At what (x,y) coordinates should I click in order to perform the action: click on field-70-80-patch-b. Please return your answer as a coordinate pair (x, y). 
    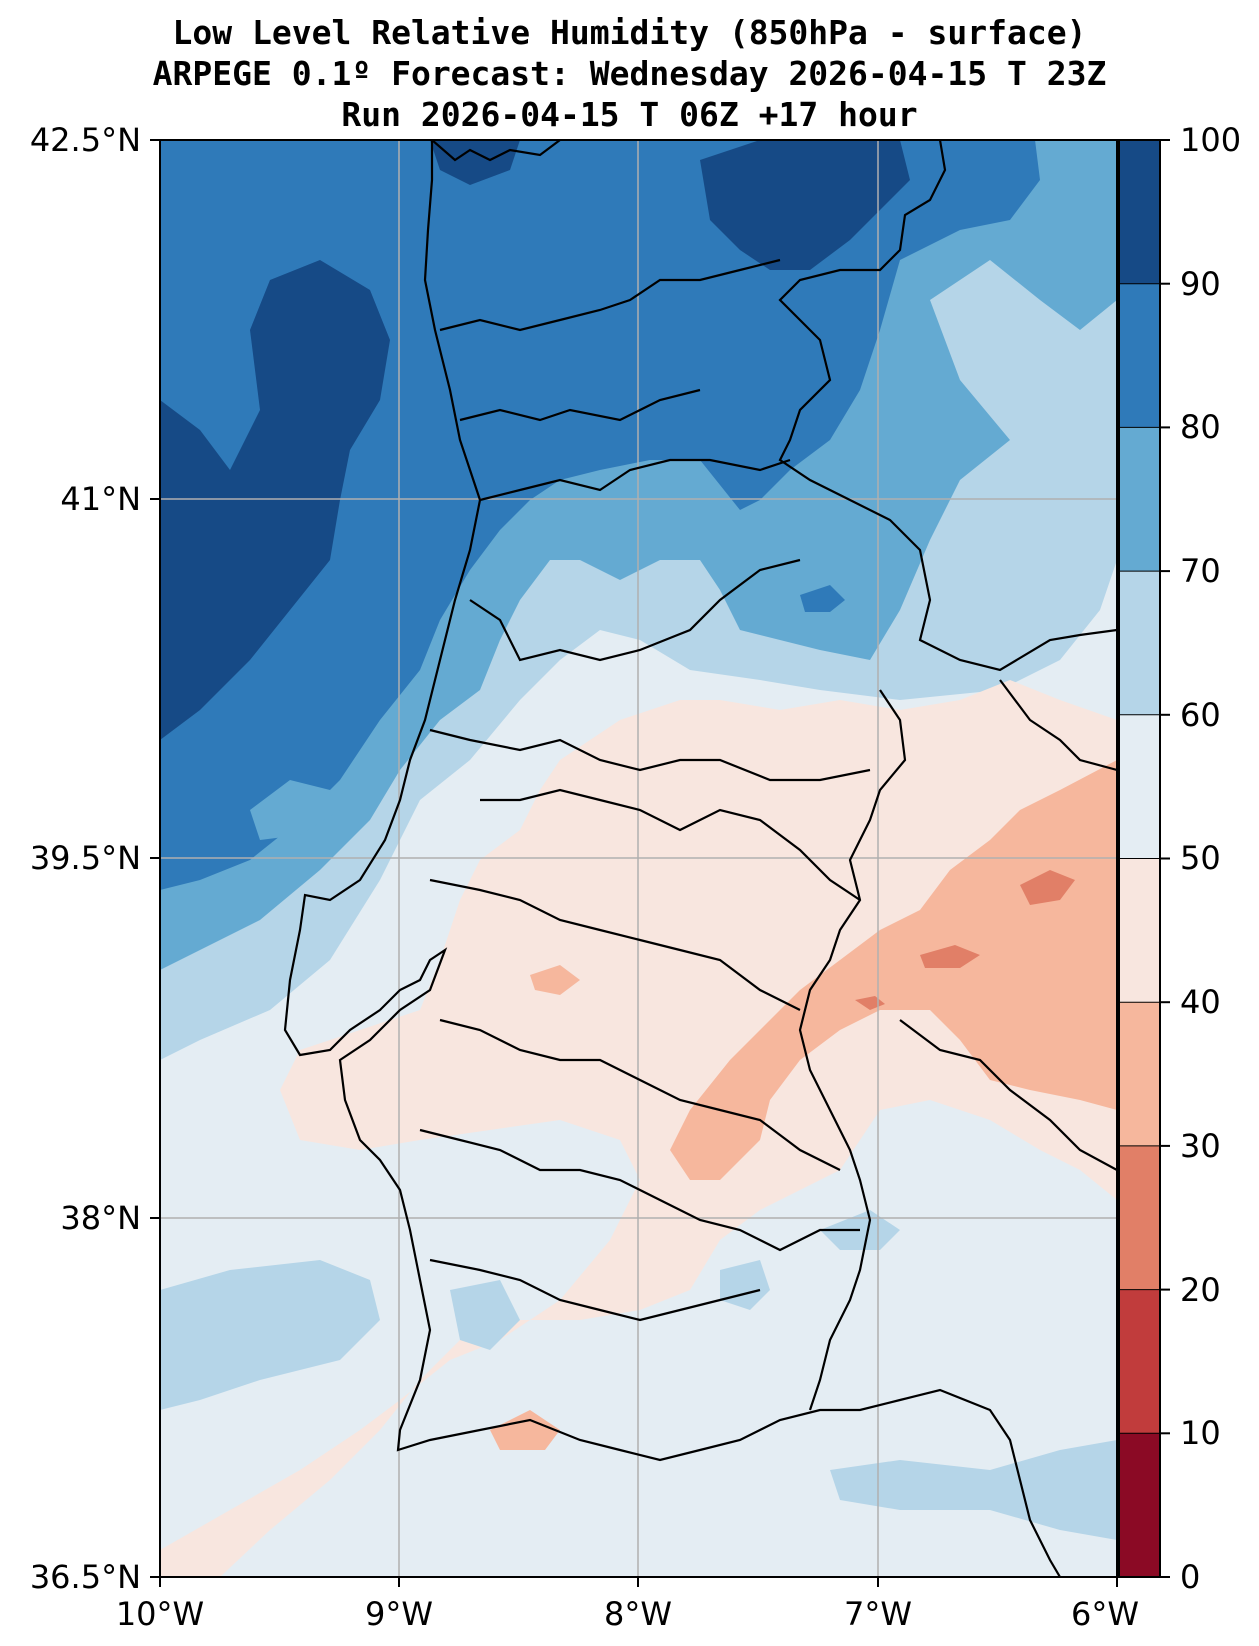
    Looking at the image, I should click on (822, 598).